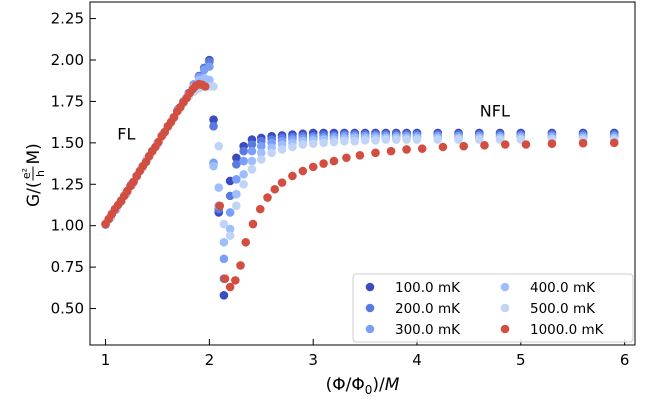 The width and height of the screenshot is (662, 401). I want to click on y-tick-label: 1.00, so click(67, 226).